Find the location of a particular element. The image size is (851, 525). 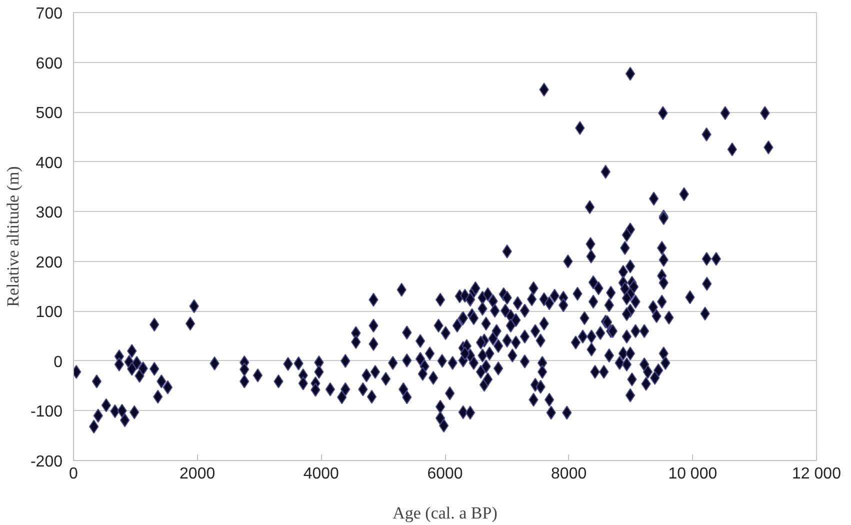

y-tick-label: 100 is located at coordinates (49, 313).